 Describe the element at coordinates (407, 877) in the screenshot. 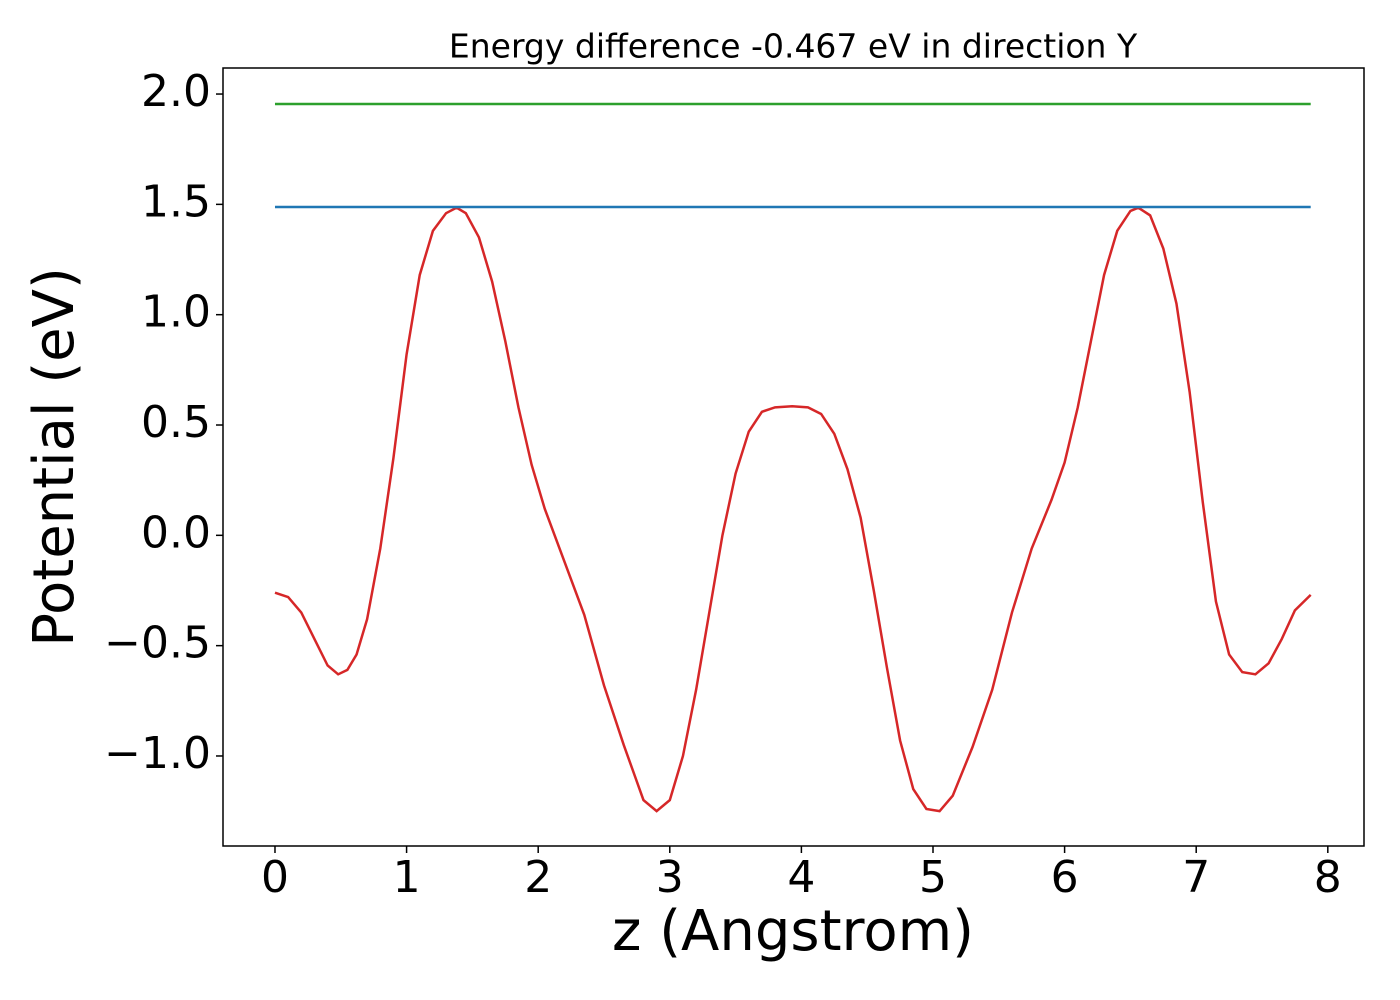

I see `x-tick-label: 1` at that location.